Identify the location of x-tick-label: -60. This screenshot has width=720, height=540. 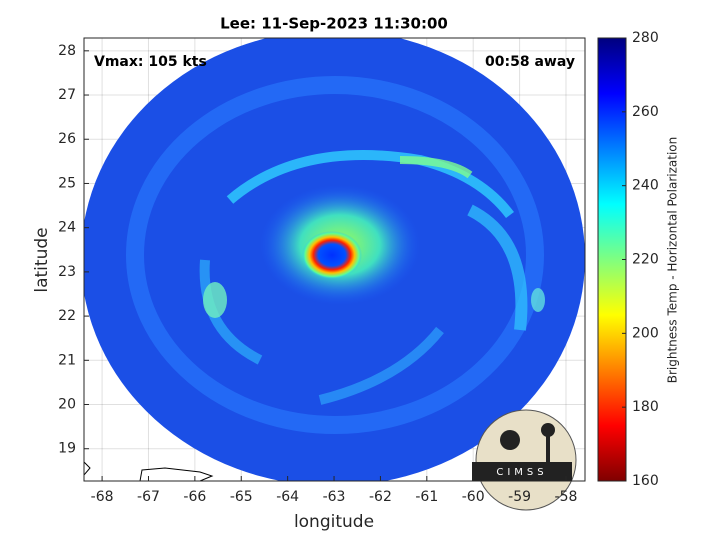
(473, 497).